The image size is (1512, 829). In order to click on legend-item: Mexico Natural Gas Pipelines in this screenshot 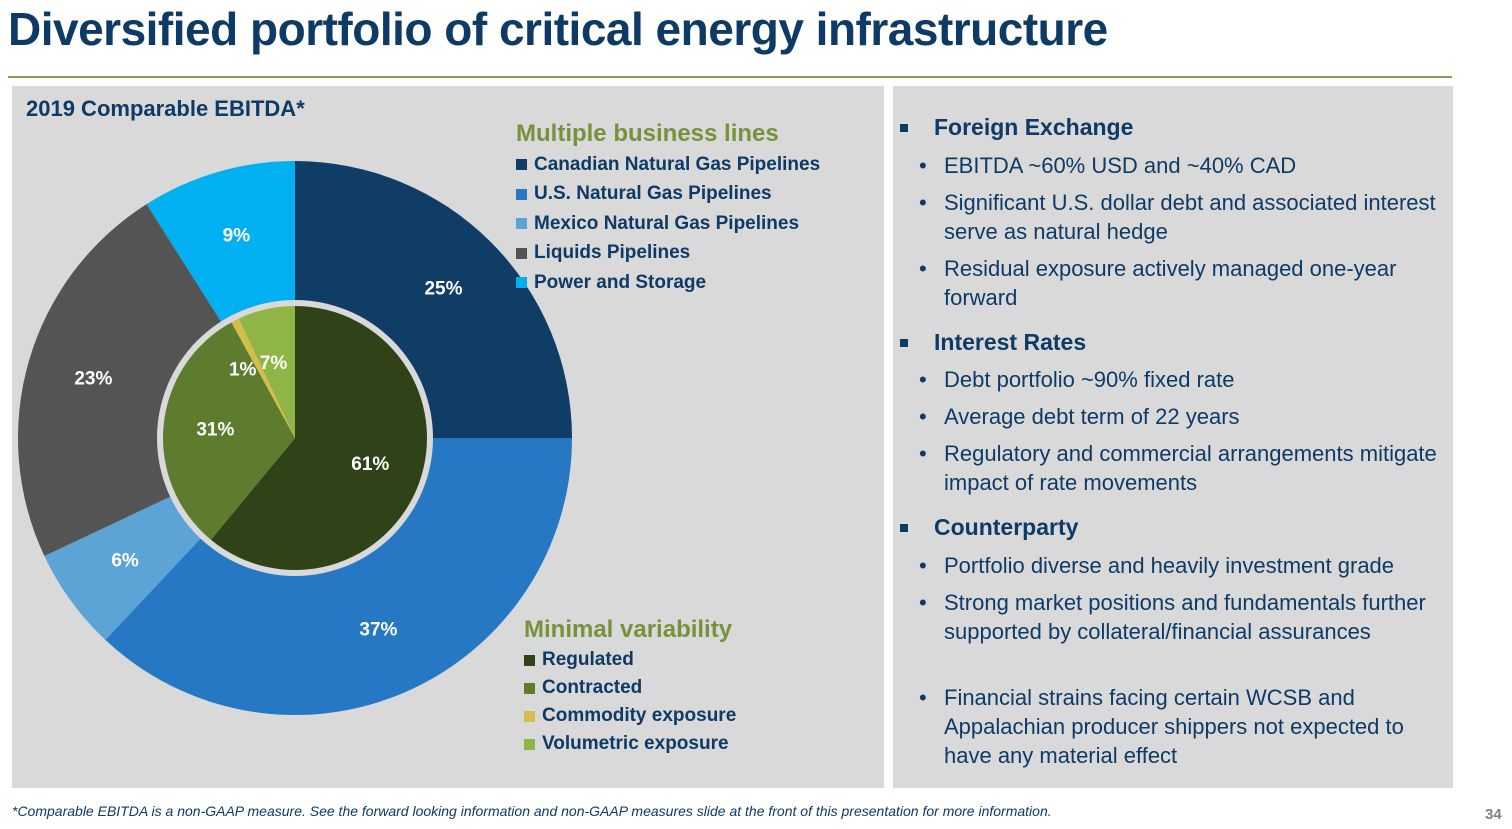, I will do `click(668, 224)`.